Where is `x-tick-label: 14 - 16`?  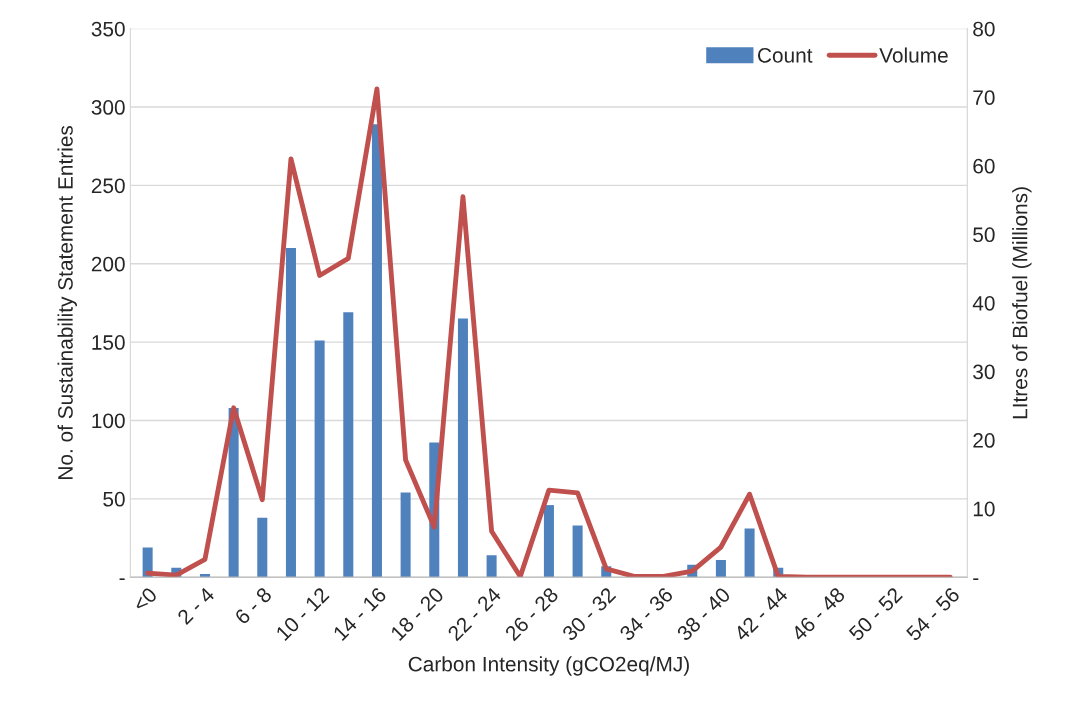 x-tick-label: 14 - 16 is located at coordinates (360, 614).